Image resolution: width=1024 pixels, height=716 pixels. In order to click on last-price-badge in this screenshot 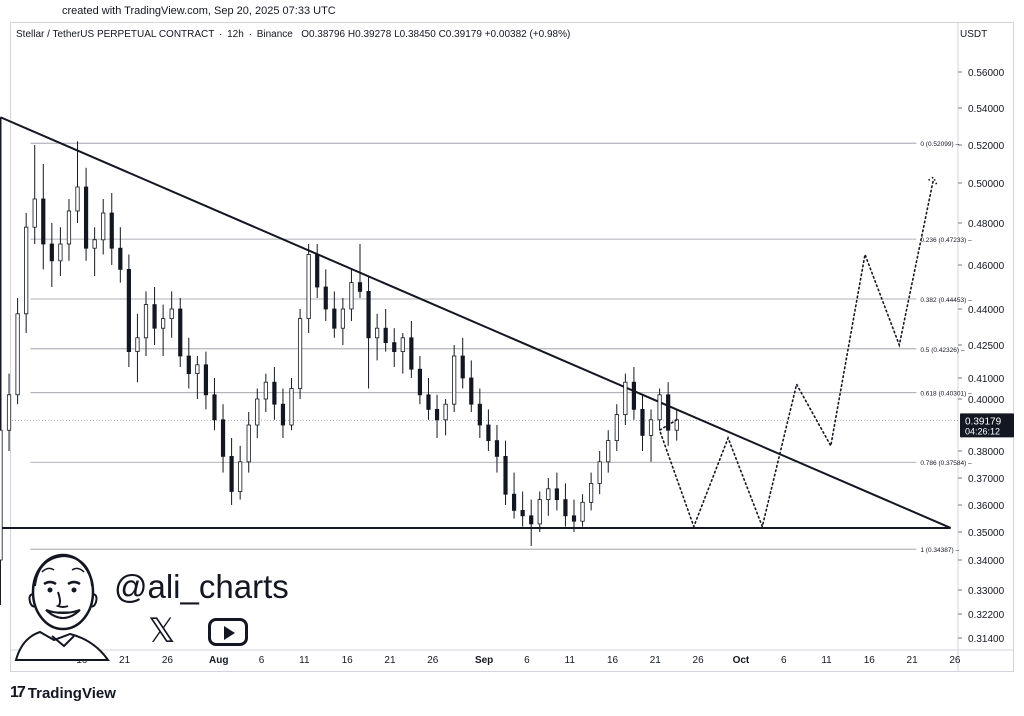, I will do `click(987, 425)`.